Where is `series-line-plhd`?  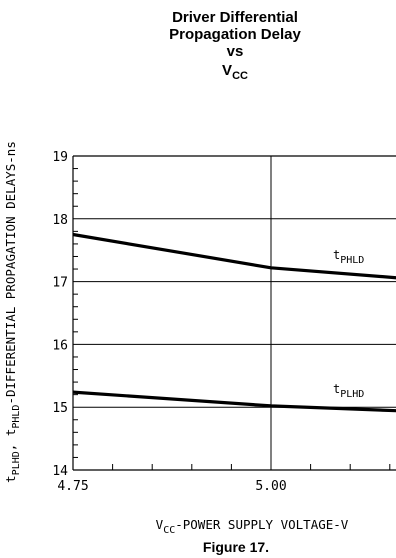 series-line-plhd is located at coordinates (234, 401).